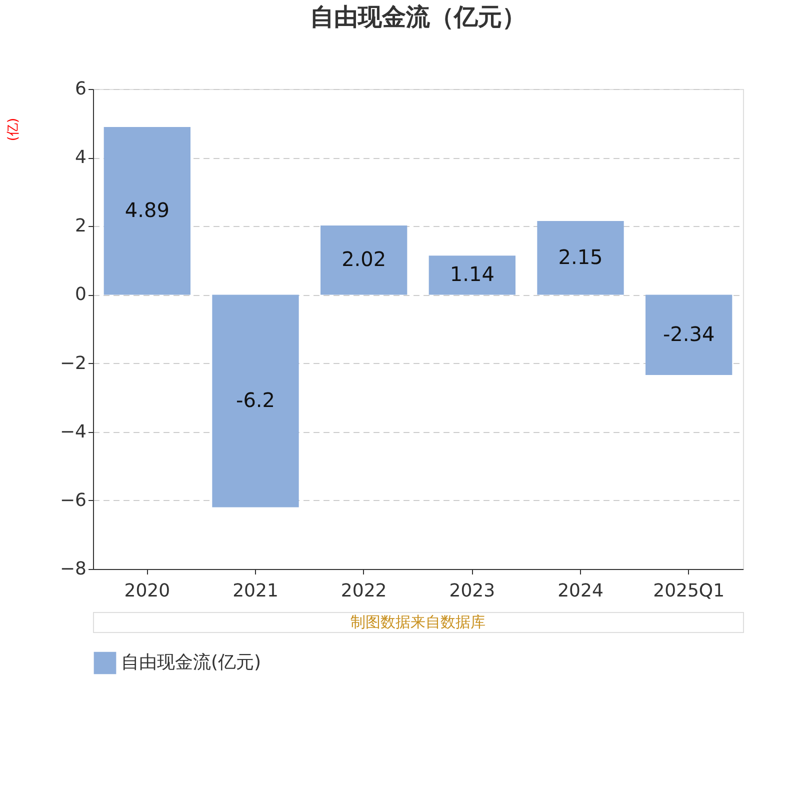 The width and height of the screenshot is (800, 800). I want to click on data-label: 2.02, so click(364, 259).